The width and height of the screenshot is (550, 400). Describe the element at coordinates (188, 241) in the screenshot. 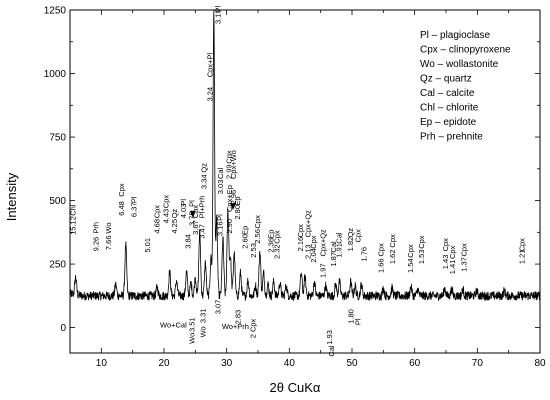

I see `peak-label: 3.84` at that location.